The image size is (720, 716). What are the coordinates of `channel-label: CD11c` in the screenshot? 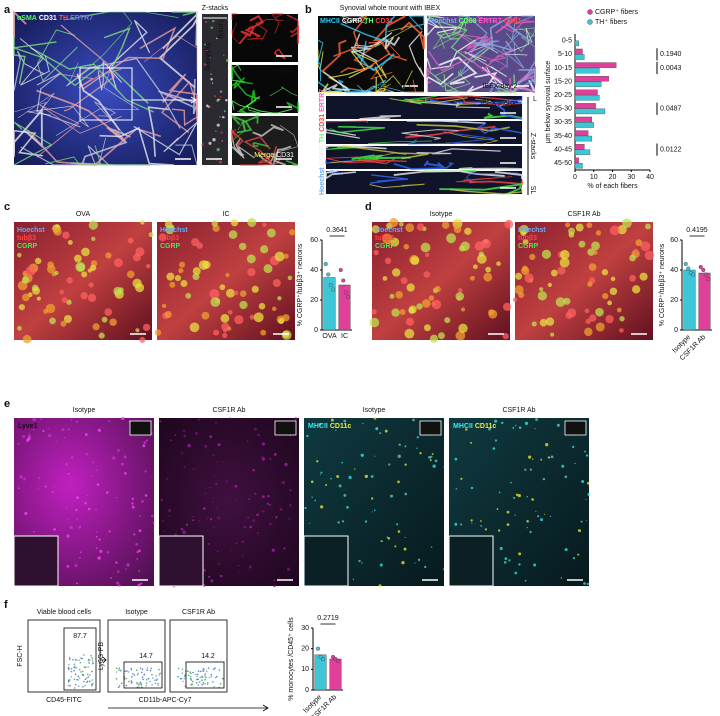 It's located at (486, 426).